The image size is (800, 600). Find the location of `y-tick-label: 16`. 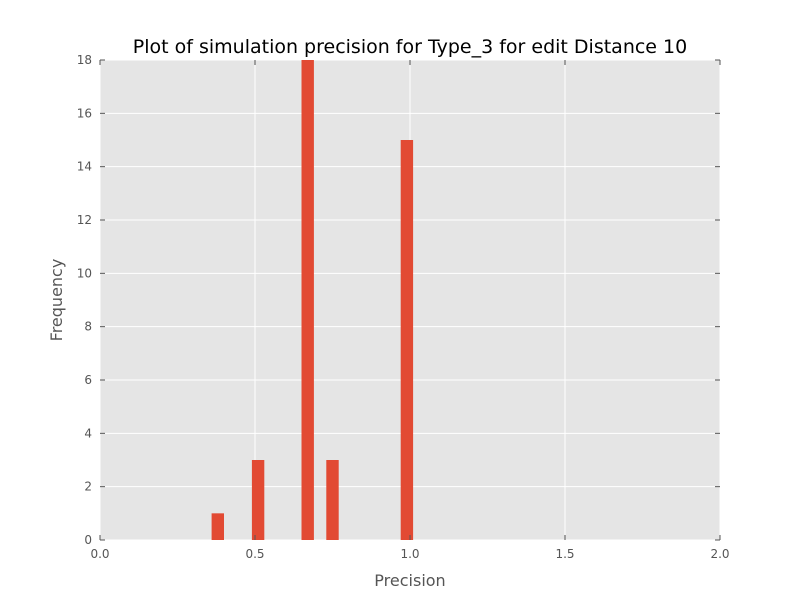

y-tick-label: 16 is located at coordinates (84, 113).